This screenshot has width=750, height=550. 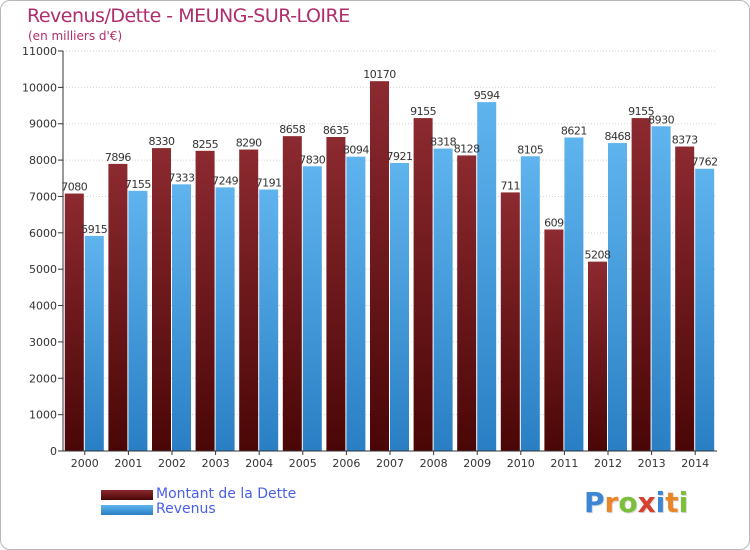 I want to click on data-label-dette-2003: 8255, so click(x=205, y=144).